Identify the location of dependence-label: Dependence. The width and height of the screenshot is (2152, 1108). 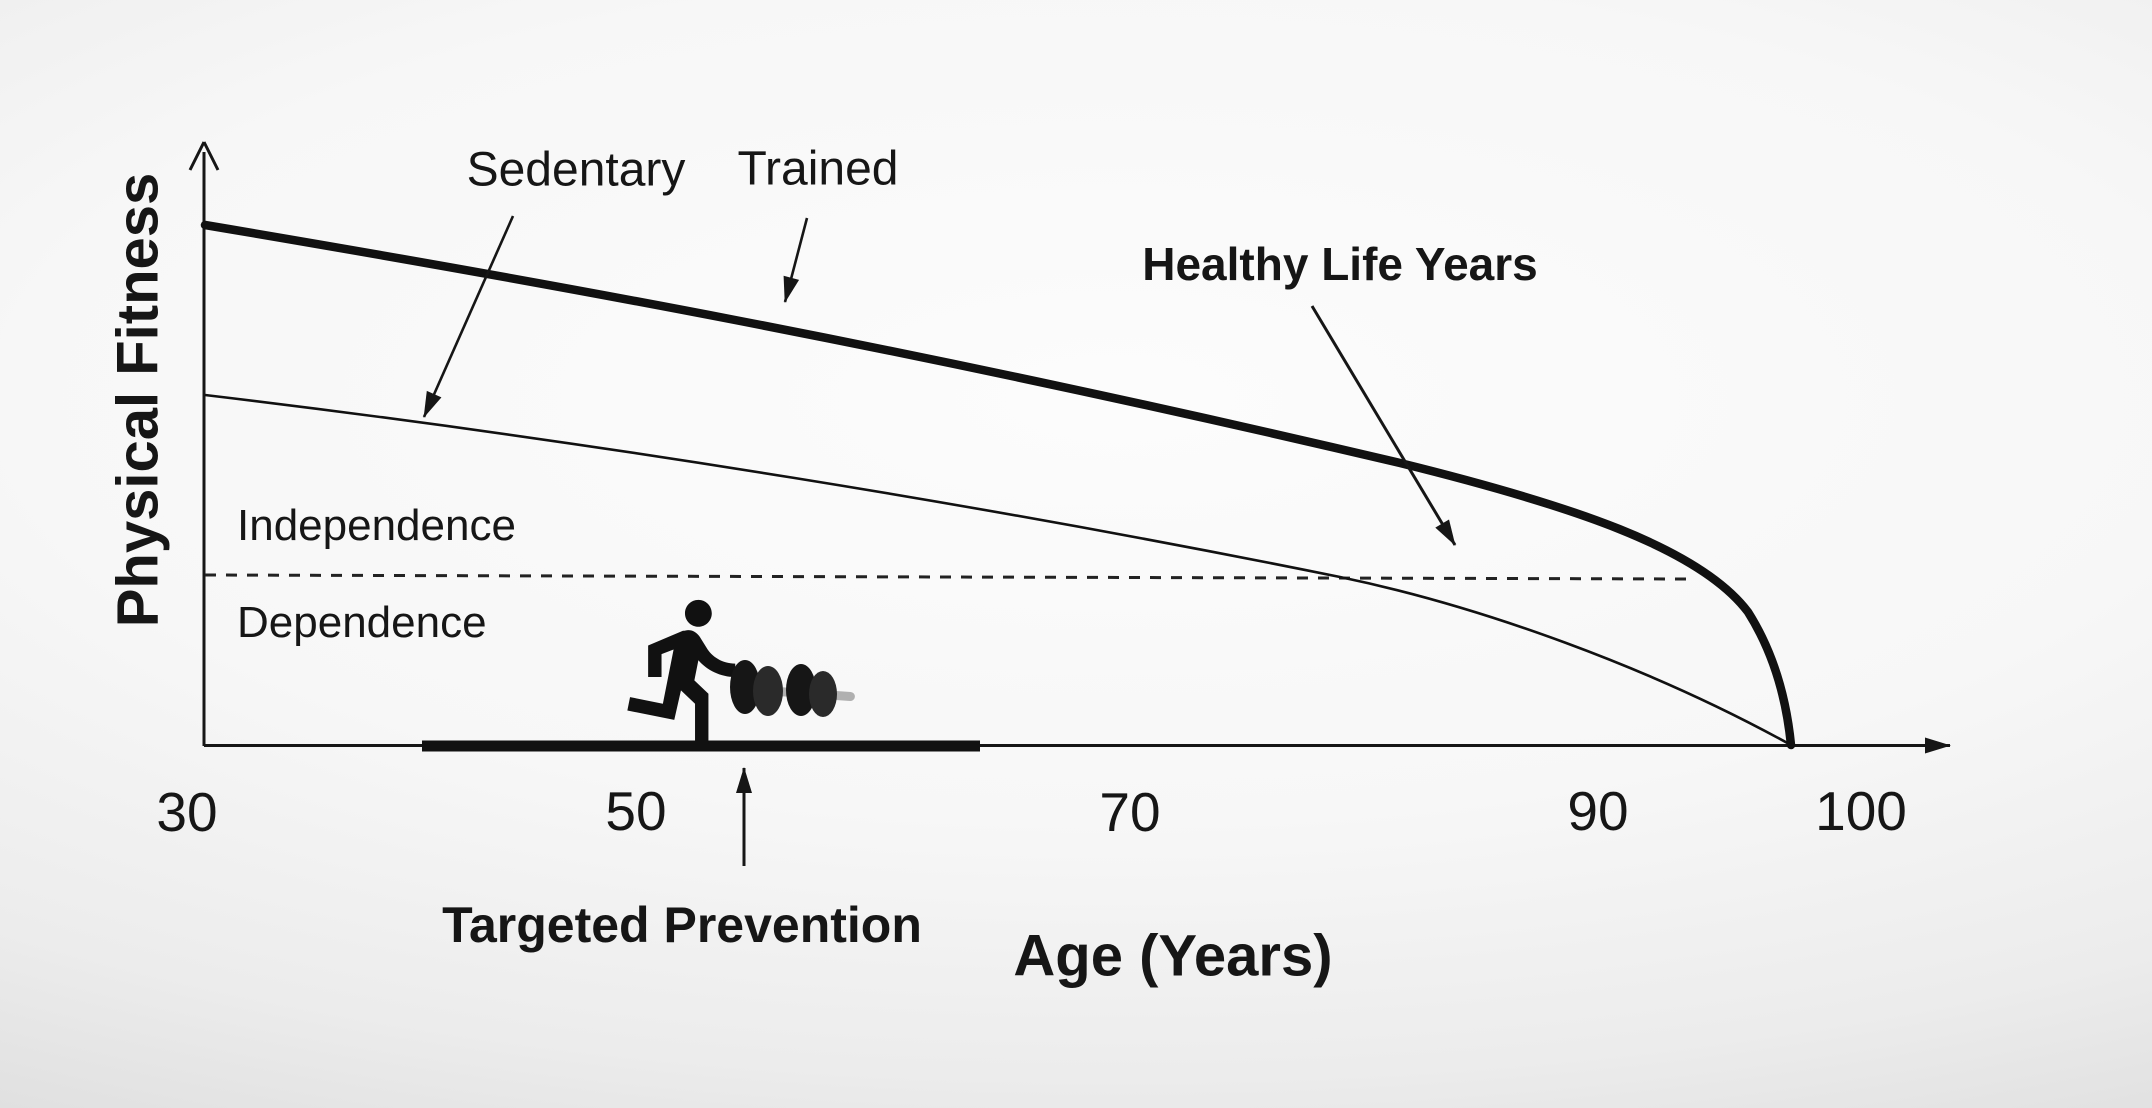
(362, 622).